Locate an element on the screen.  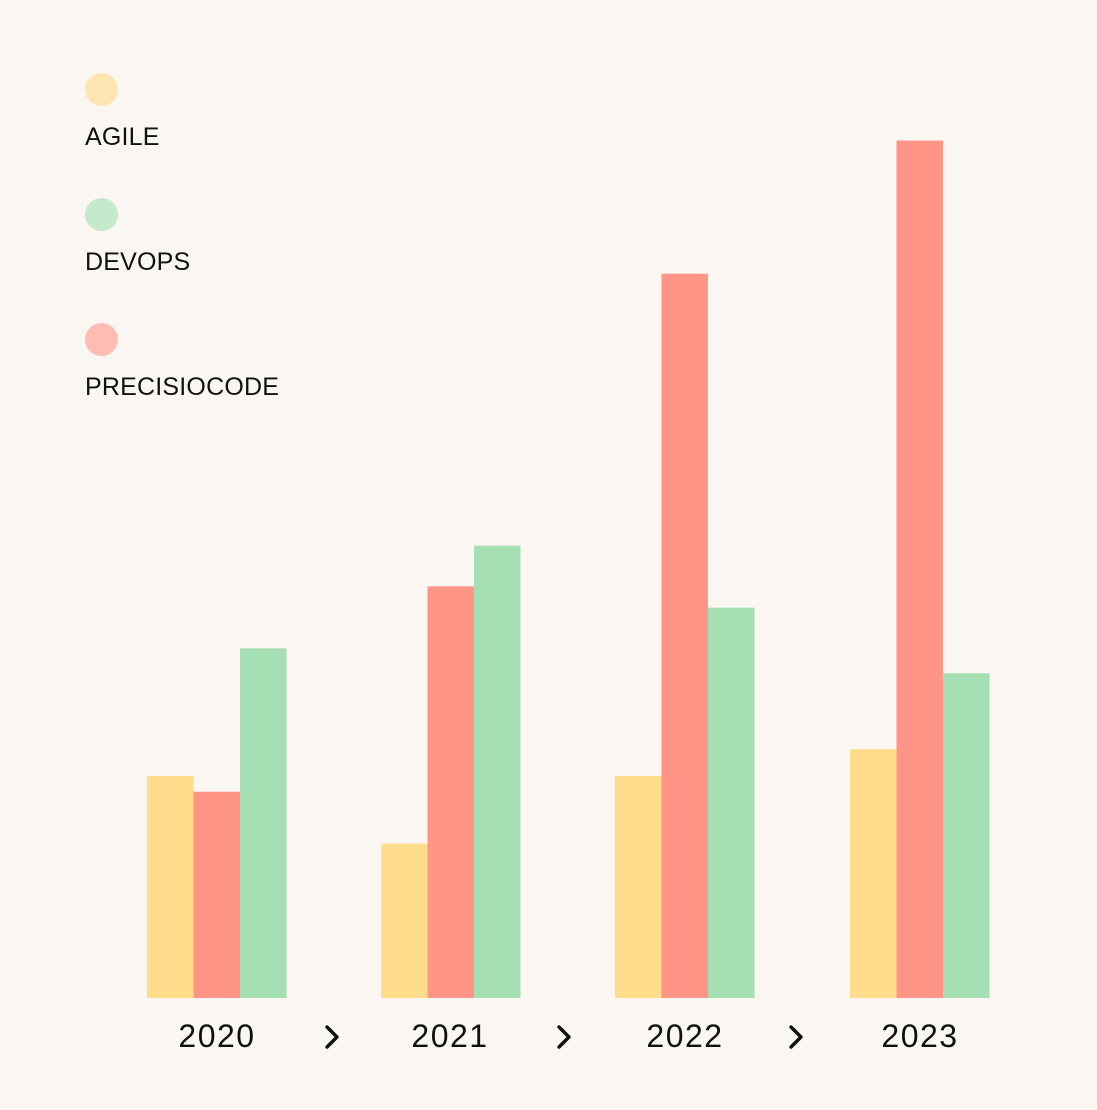
legend-label-devops: DEVOPS is located at coordinates (138, 262).